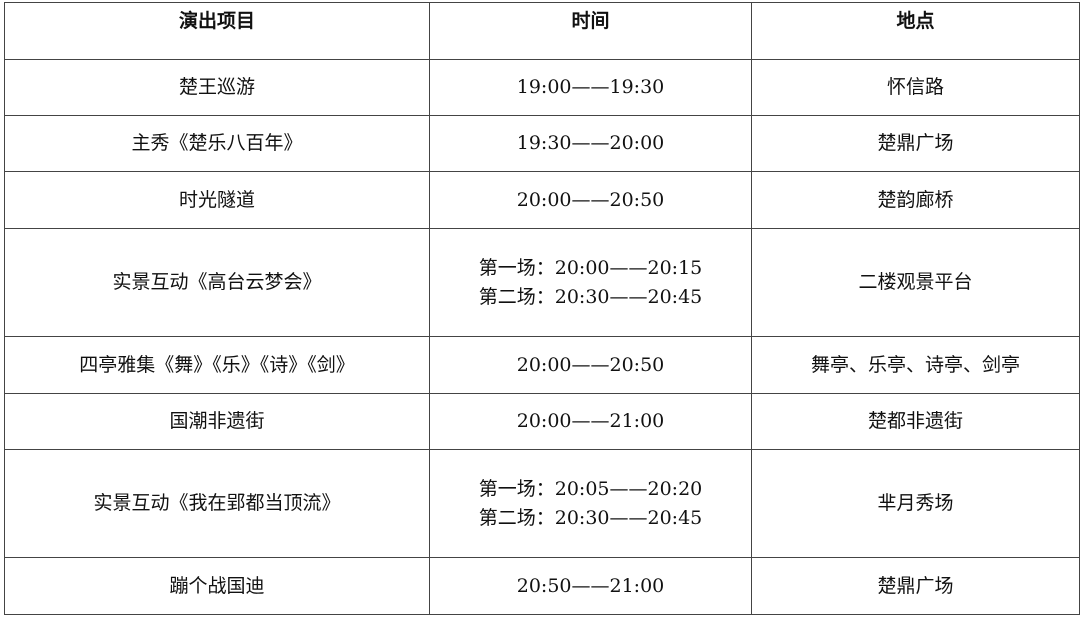 This screenshot has height=617, width=1080. What do you see at coordinates (217, 87) in the screenshot?
I see `cell-item: 楚王巡游` at bounding box center [217, 87].